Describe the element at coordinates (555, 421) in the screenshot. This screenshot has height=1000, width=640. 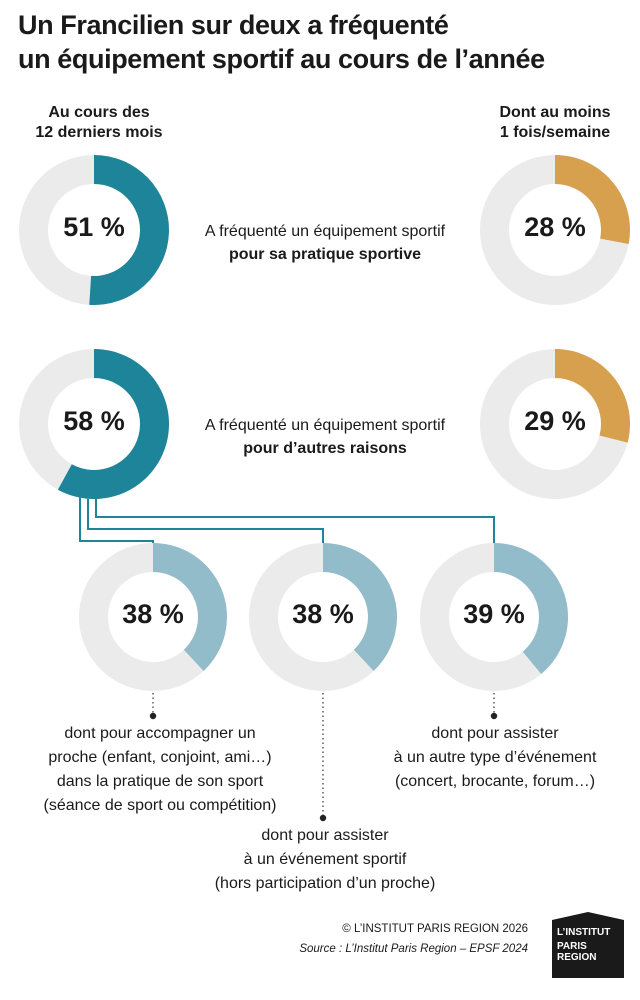
I see `row-2-week-label: 29 %` at that location.